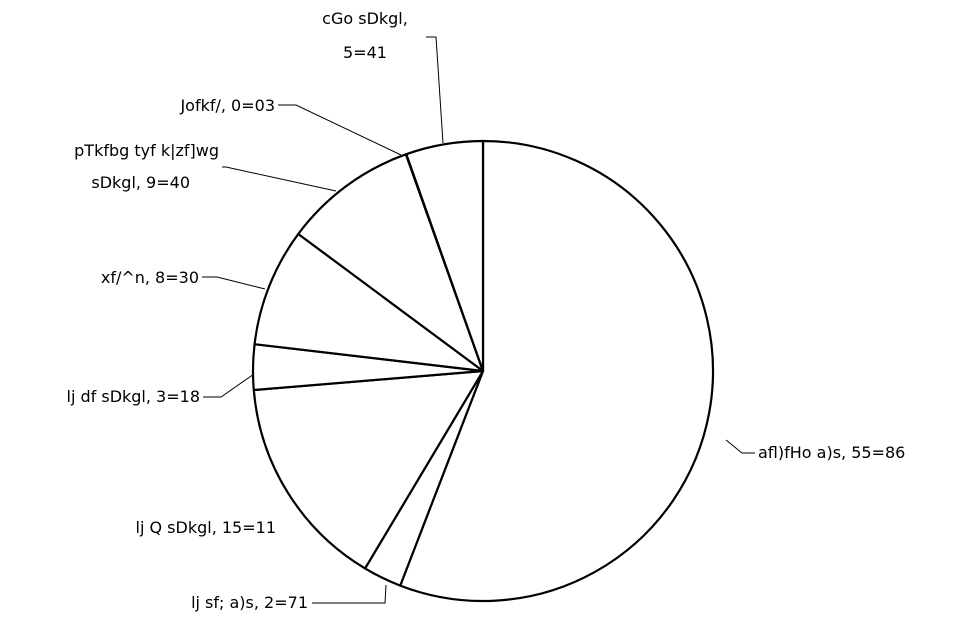  Describe the element at coordinates (227, 105) in the screenshot. I see `slice-label-7: Jofkf/, 0=03` at that location.